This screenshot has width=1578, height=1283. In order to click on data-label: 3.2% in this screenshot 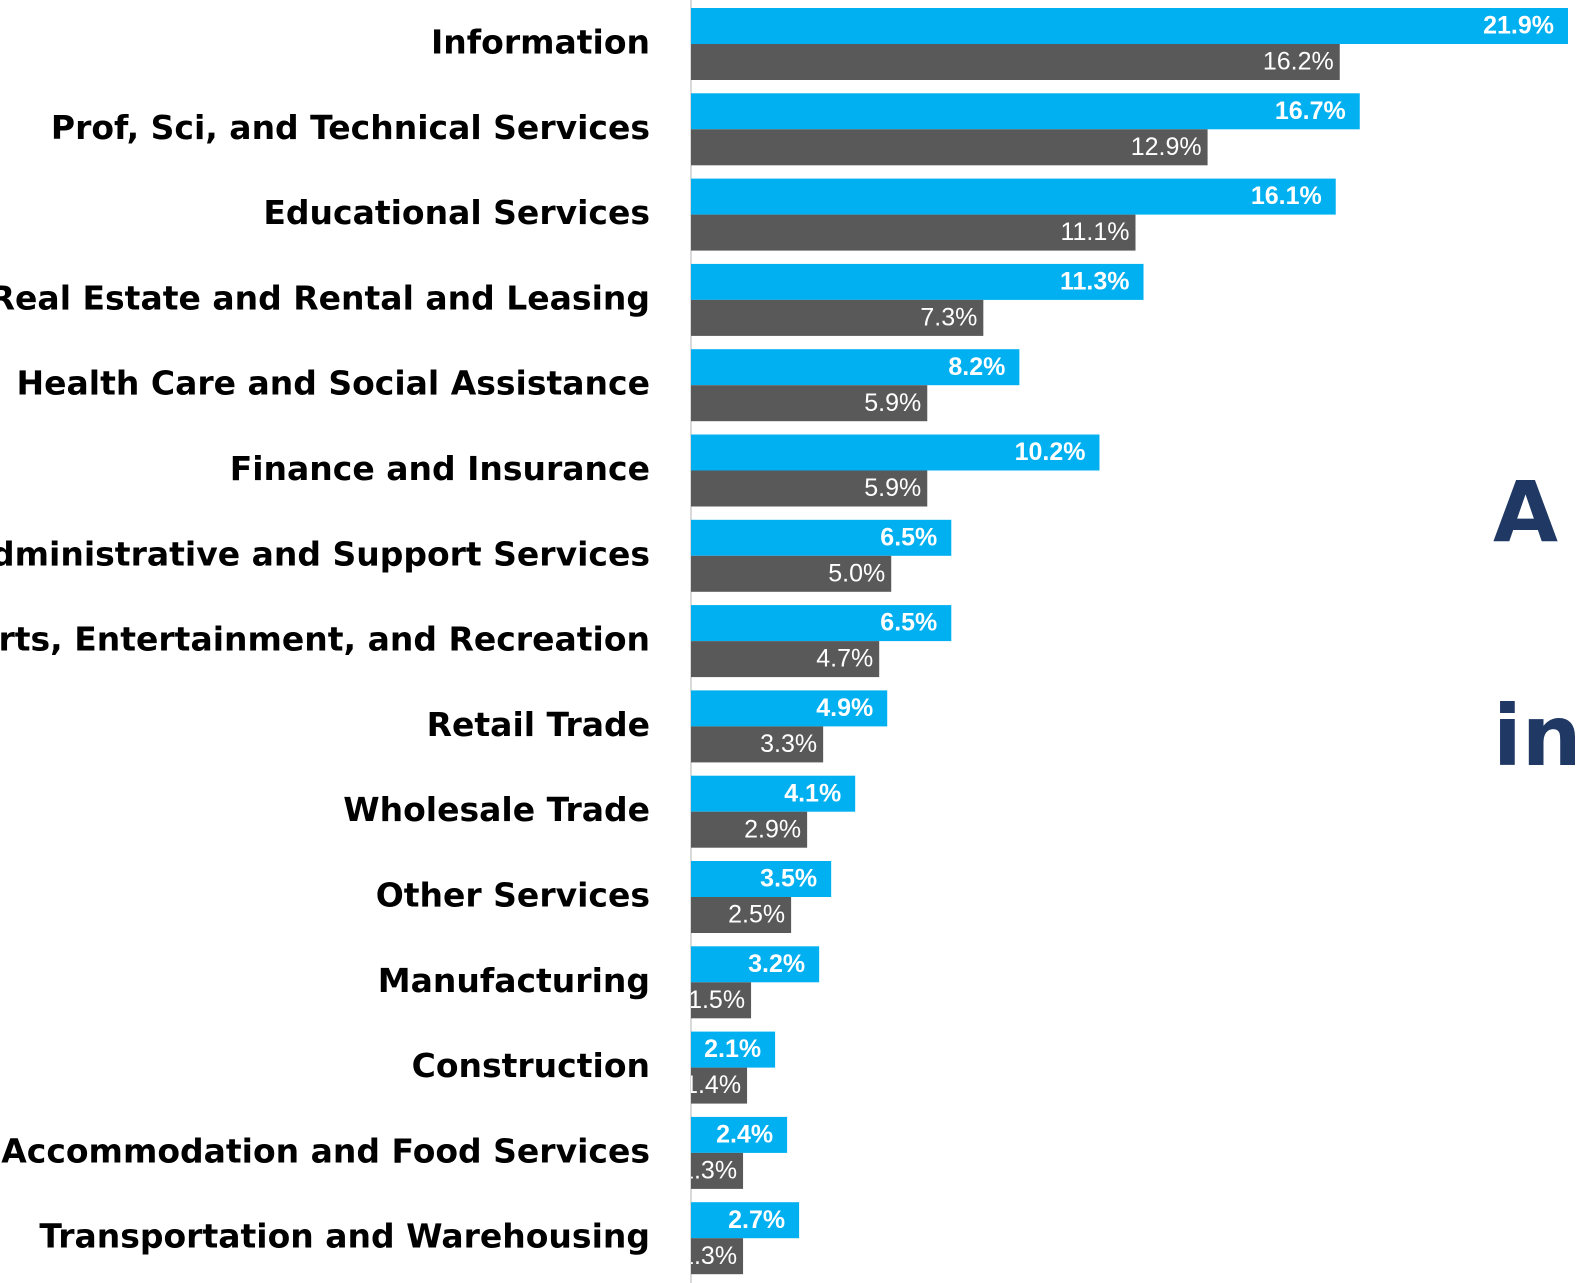, I will do `click(776, 964)`.